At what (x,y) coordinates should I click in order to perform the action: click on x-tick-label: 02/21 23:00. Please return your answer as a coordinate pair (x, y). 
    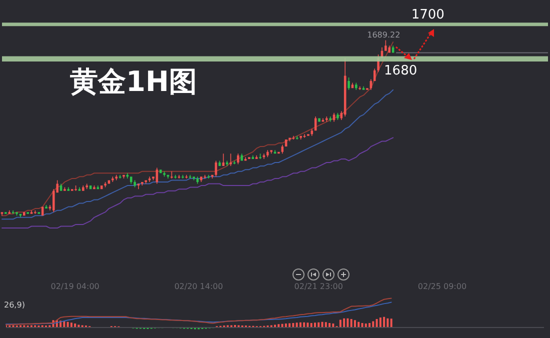
    Looking at the image, I should click on (318, 286).